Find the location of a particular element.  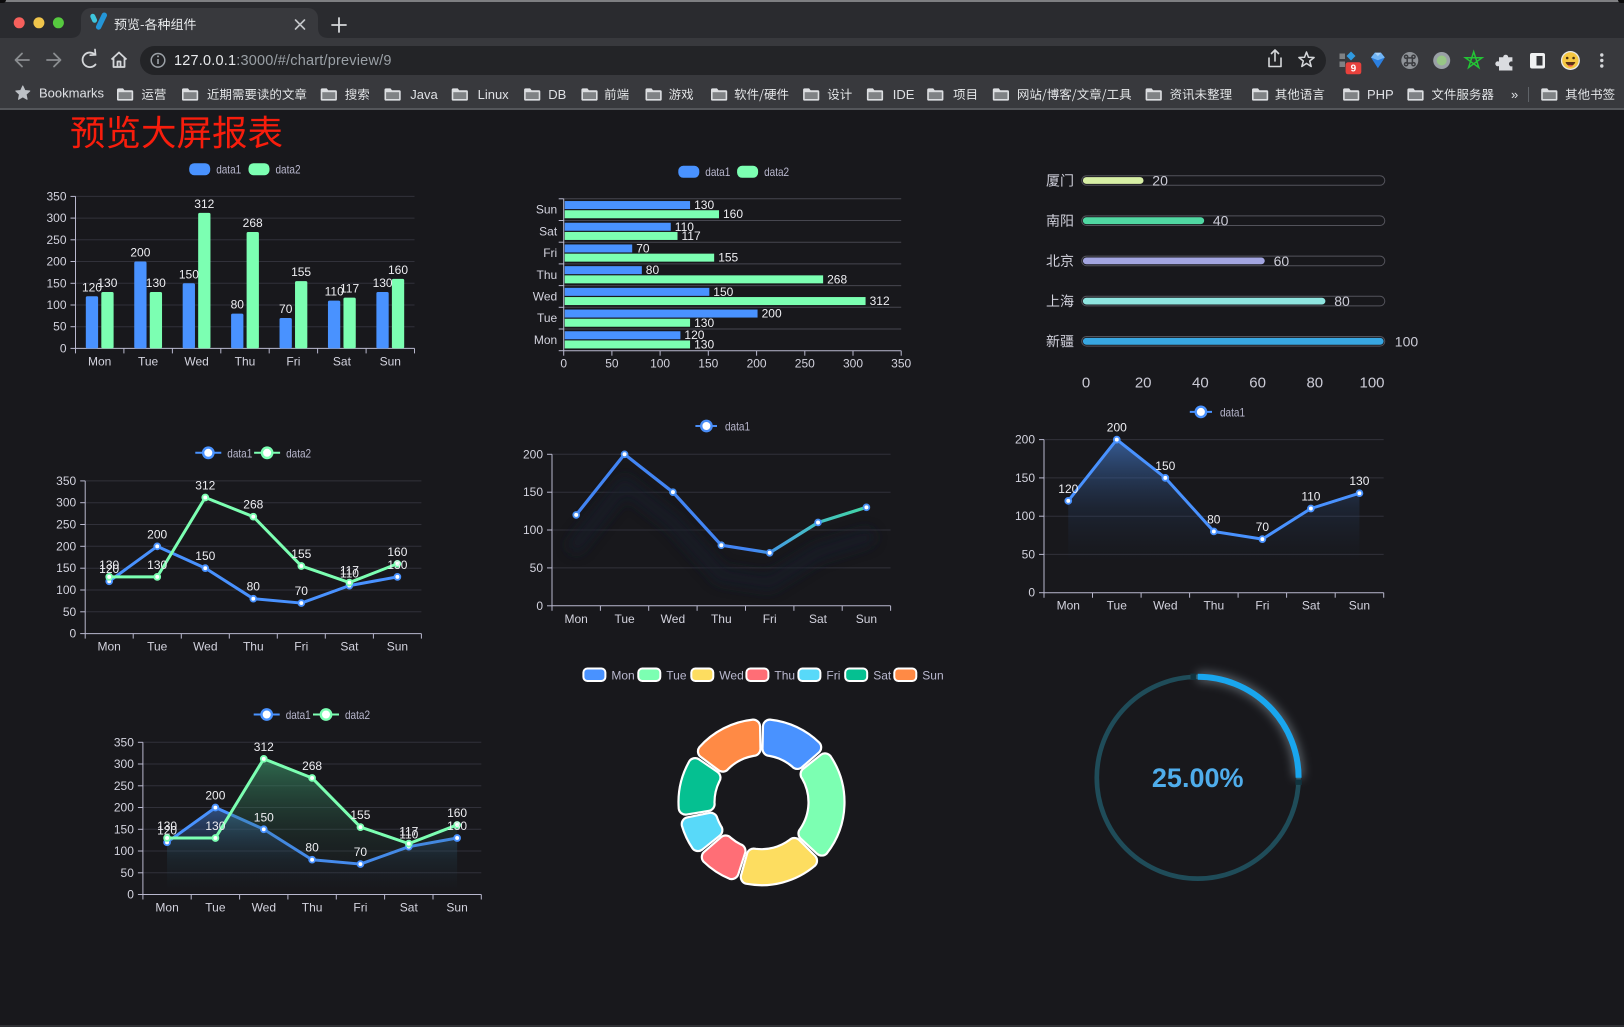

svg-text: 40 is located at coordinates (1200, 383).